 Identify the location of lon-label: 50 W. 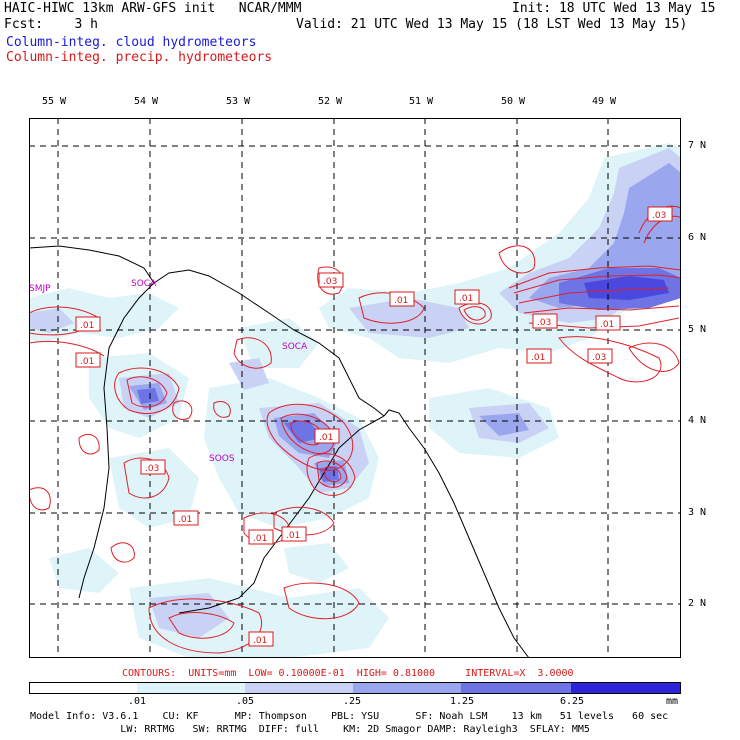
(513, 101).